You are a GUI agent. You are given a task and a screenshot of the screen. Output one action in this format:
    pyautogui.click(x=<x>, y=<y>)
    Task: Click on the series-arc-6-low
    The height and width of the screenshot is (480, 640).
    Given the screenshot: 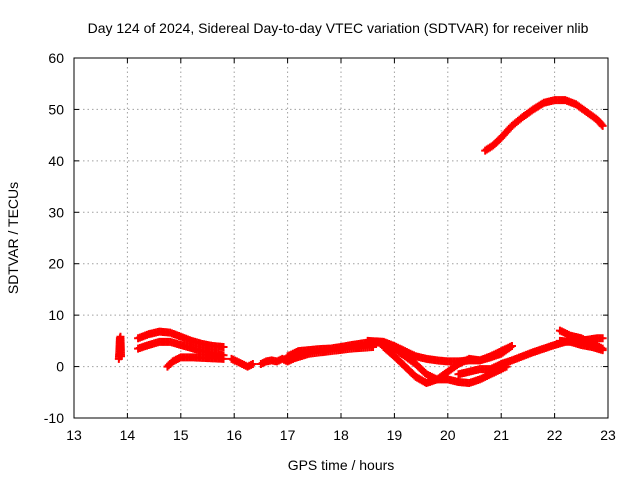 What is the action you would take?
    pyautogui.click(x=330, y=354)
    